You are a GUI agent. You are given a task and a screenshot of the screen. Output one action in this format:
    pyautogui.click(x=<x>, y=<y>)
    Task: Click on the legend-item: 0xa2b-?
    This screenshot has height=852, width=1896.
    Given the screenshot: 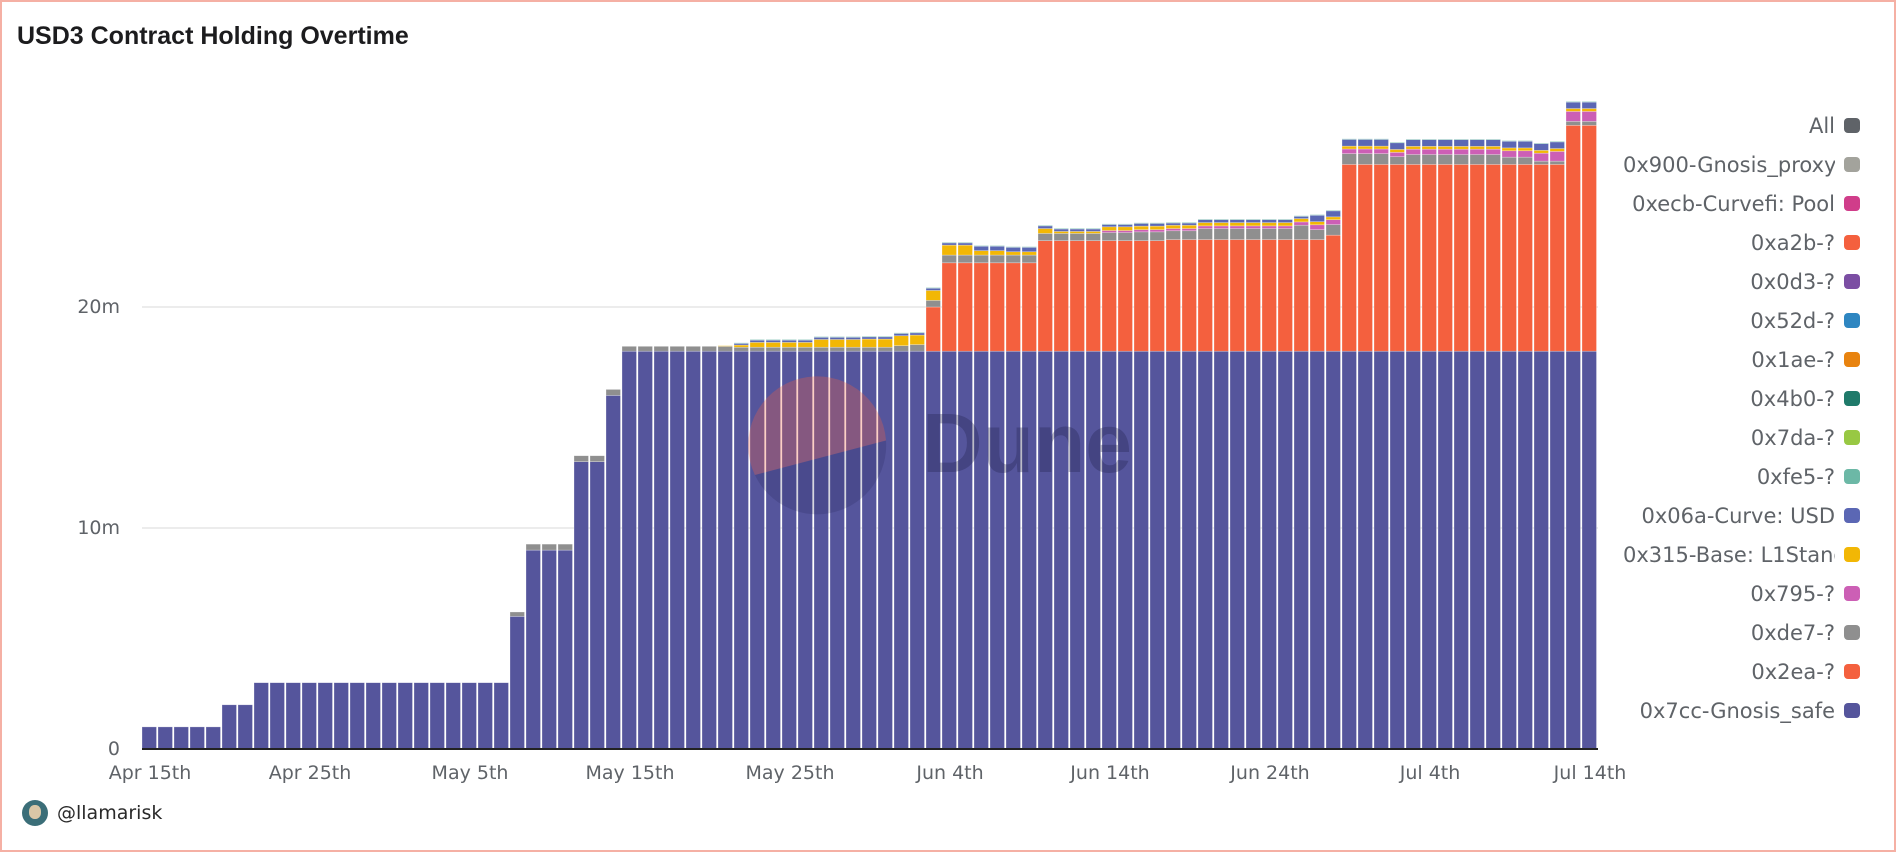 What is the action you would take?
    pyautogui.click(x=1730, y=242)
    